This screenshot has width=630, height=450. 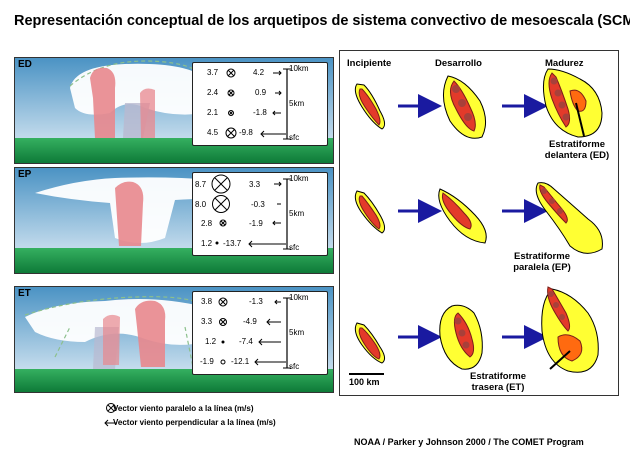 I want to click on ed-mature-cell, so click(x=572, y=103).